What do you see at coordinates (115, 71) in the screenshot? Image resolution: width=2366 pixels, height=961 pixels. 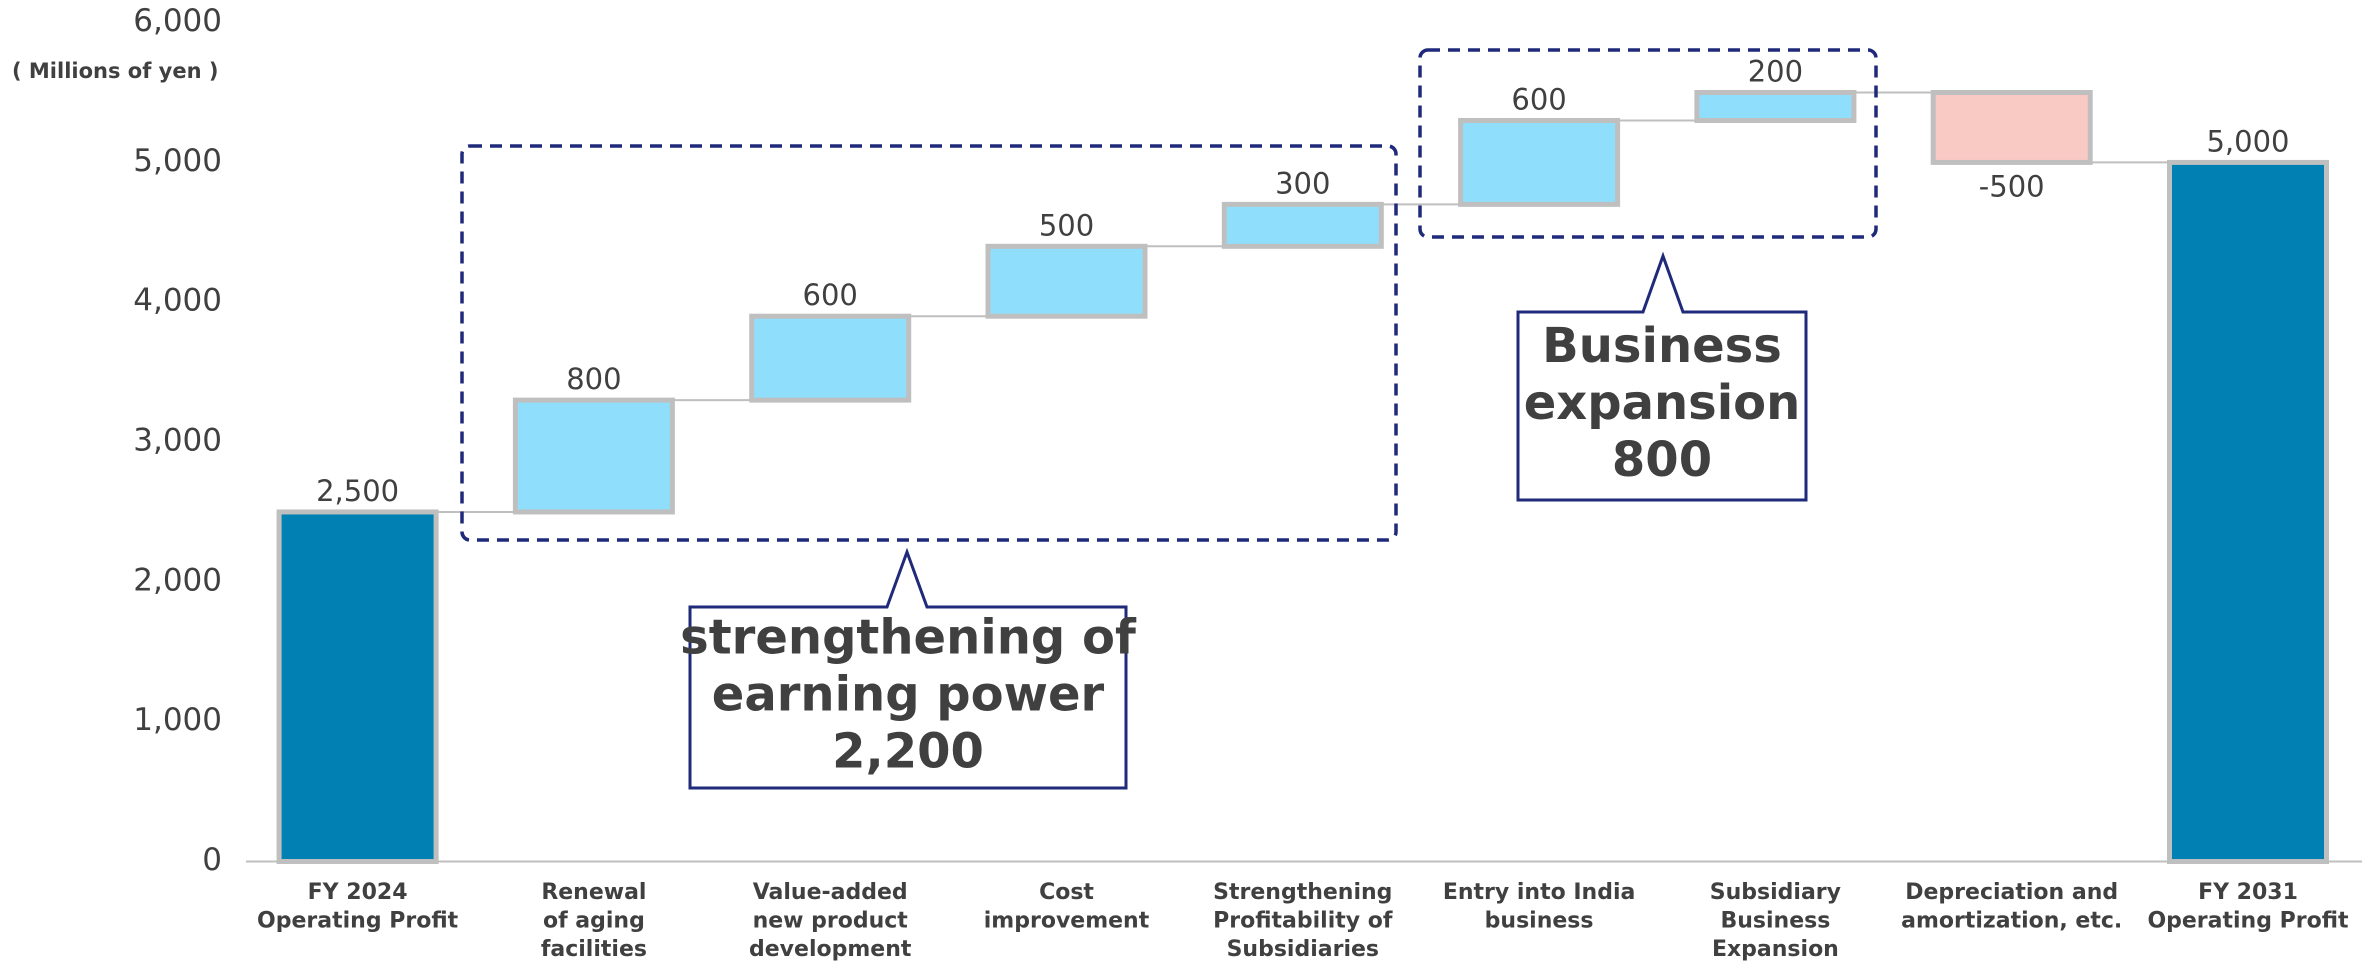 I see `y-axis-label: ( Millions of yen )` at bounding box center [115, 71].